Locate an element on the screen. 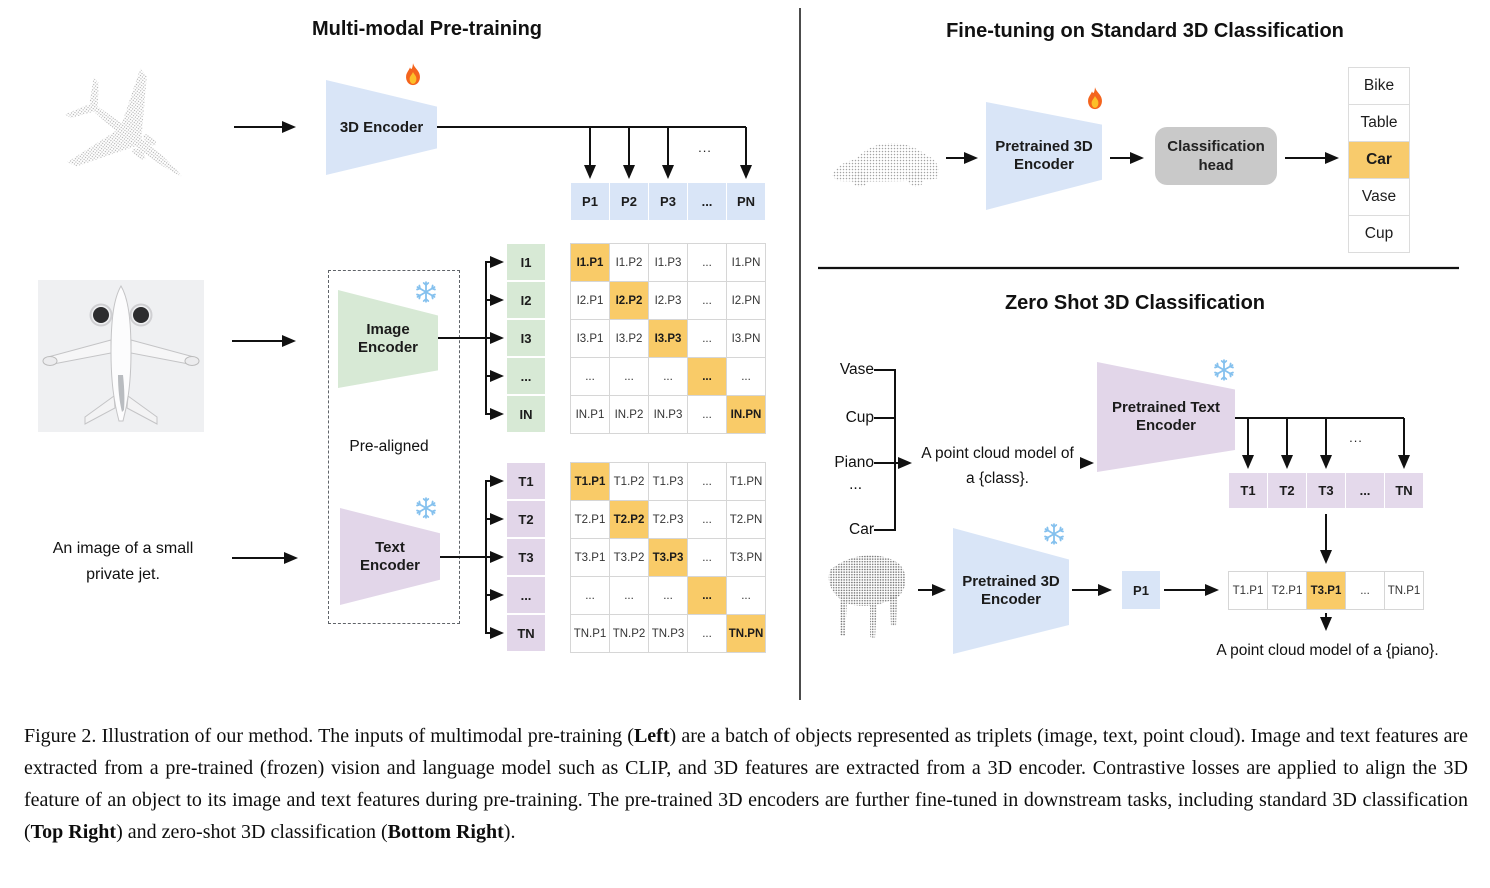  class-list: Bike Table Car Vase Cup is located at coordinates (1379, 160).